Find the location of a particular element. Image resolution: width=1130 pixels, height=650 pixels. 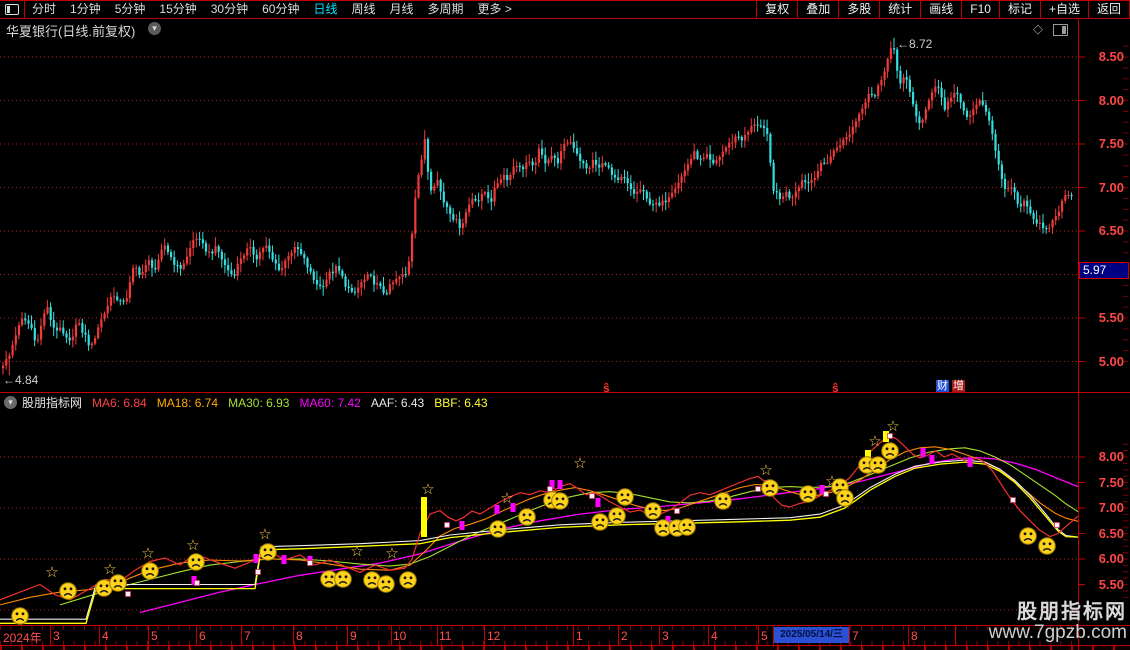

toolbar-button: 叠加 is located at coordinates (817, 9).